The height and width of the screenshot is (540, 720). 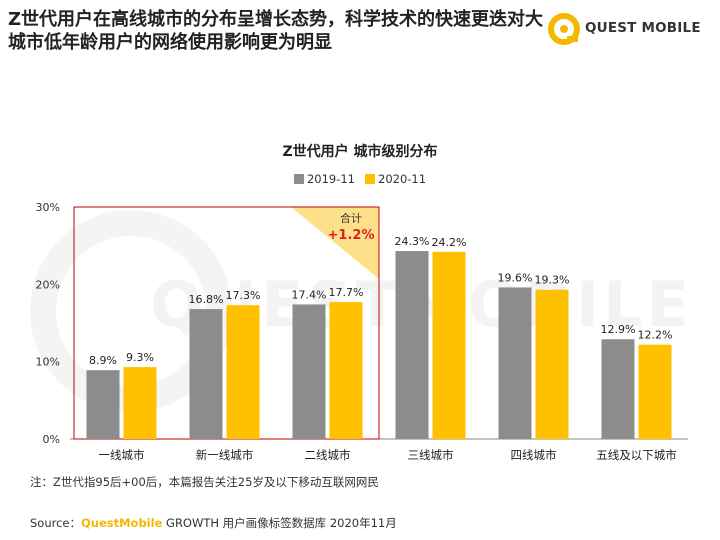 What do you see at coordinates (360, 179) in the screenshot?
I see `chart-legend: 2019-11 2020-11` at bounding box center [360, 179].